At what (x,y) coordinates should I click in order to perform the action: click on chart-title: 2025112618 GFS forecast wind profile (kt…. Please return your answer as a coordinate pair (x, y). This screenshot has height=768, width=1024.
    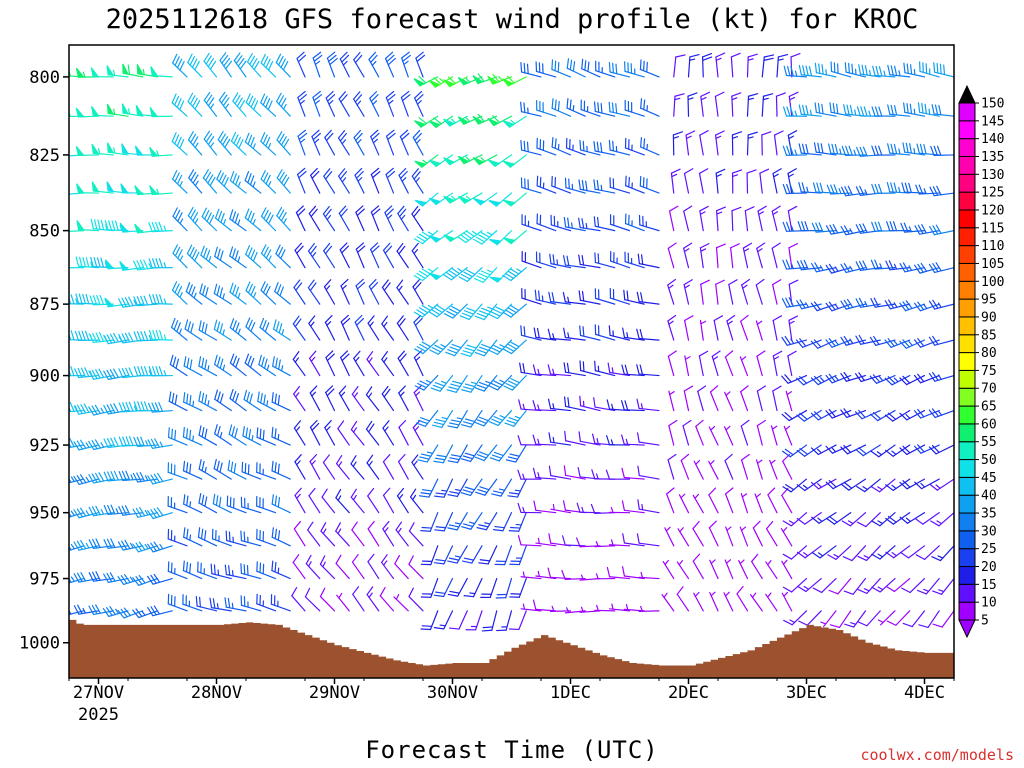
    Looking at the image, I should click on (512, 19).